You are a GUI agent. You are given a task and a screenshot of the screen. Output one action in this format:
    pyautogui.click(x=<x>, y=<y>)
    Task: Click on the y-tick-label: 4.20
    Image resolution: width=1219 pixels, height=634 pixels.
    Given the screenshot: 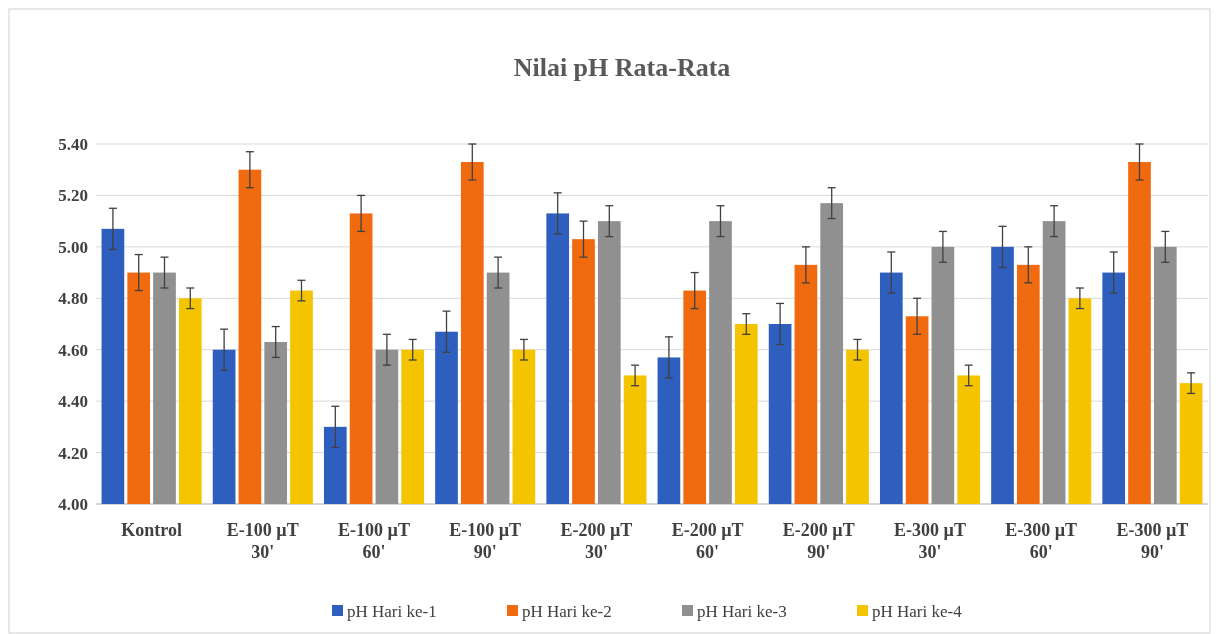 What is the action you would take?
    pyautogui.click(x=73, y=453)
    